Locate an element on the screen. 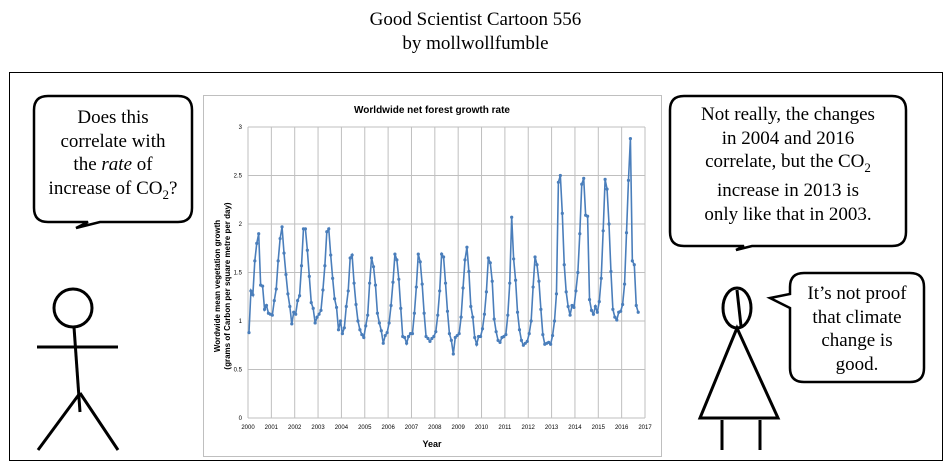  x-tick-label: 2015 is located at coordinates (599, 428).